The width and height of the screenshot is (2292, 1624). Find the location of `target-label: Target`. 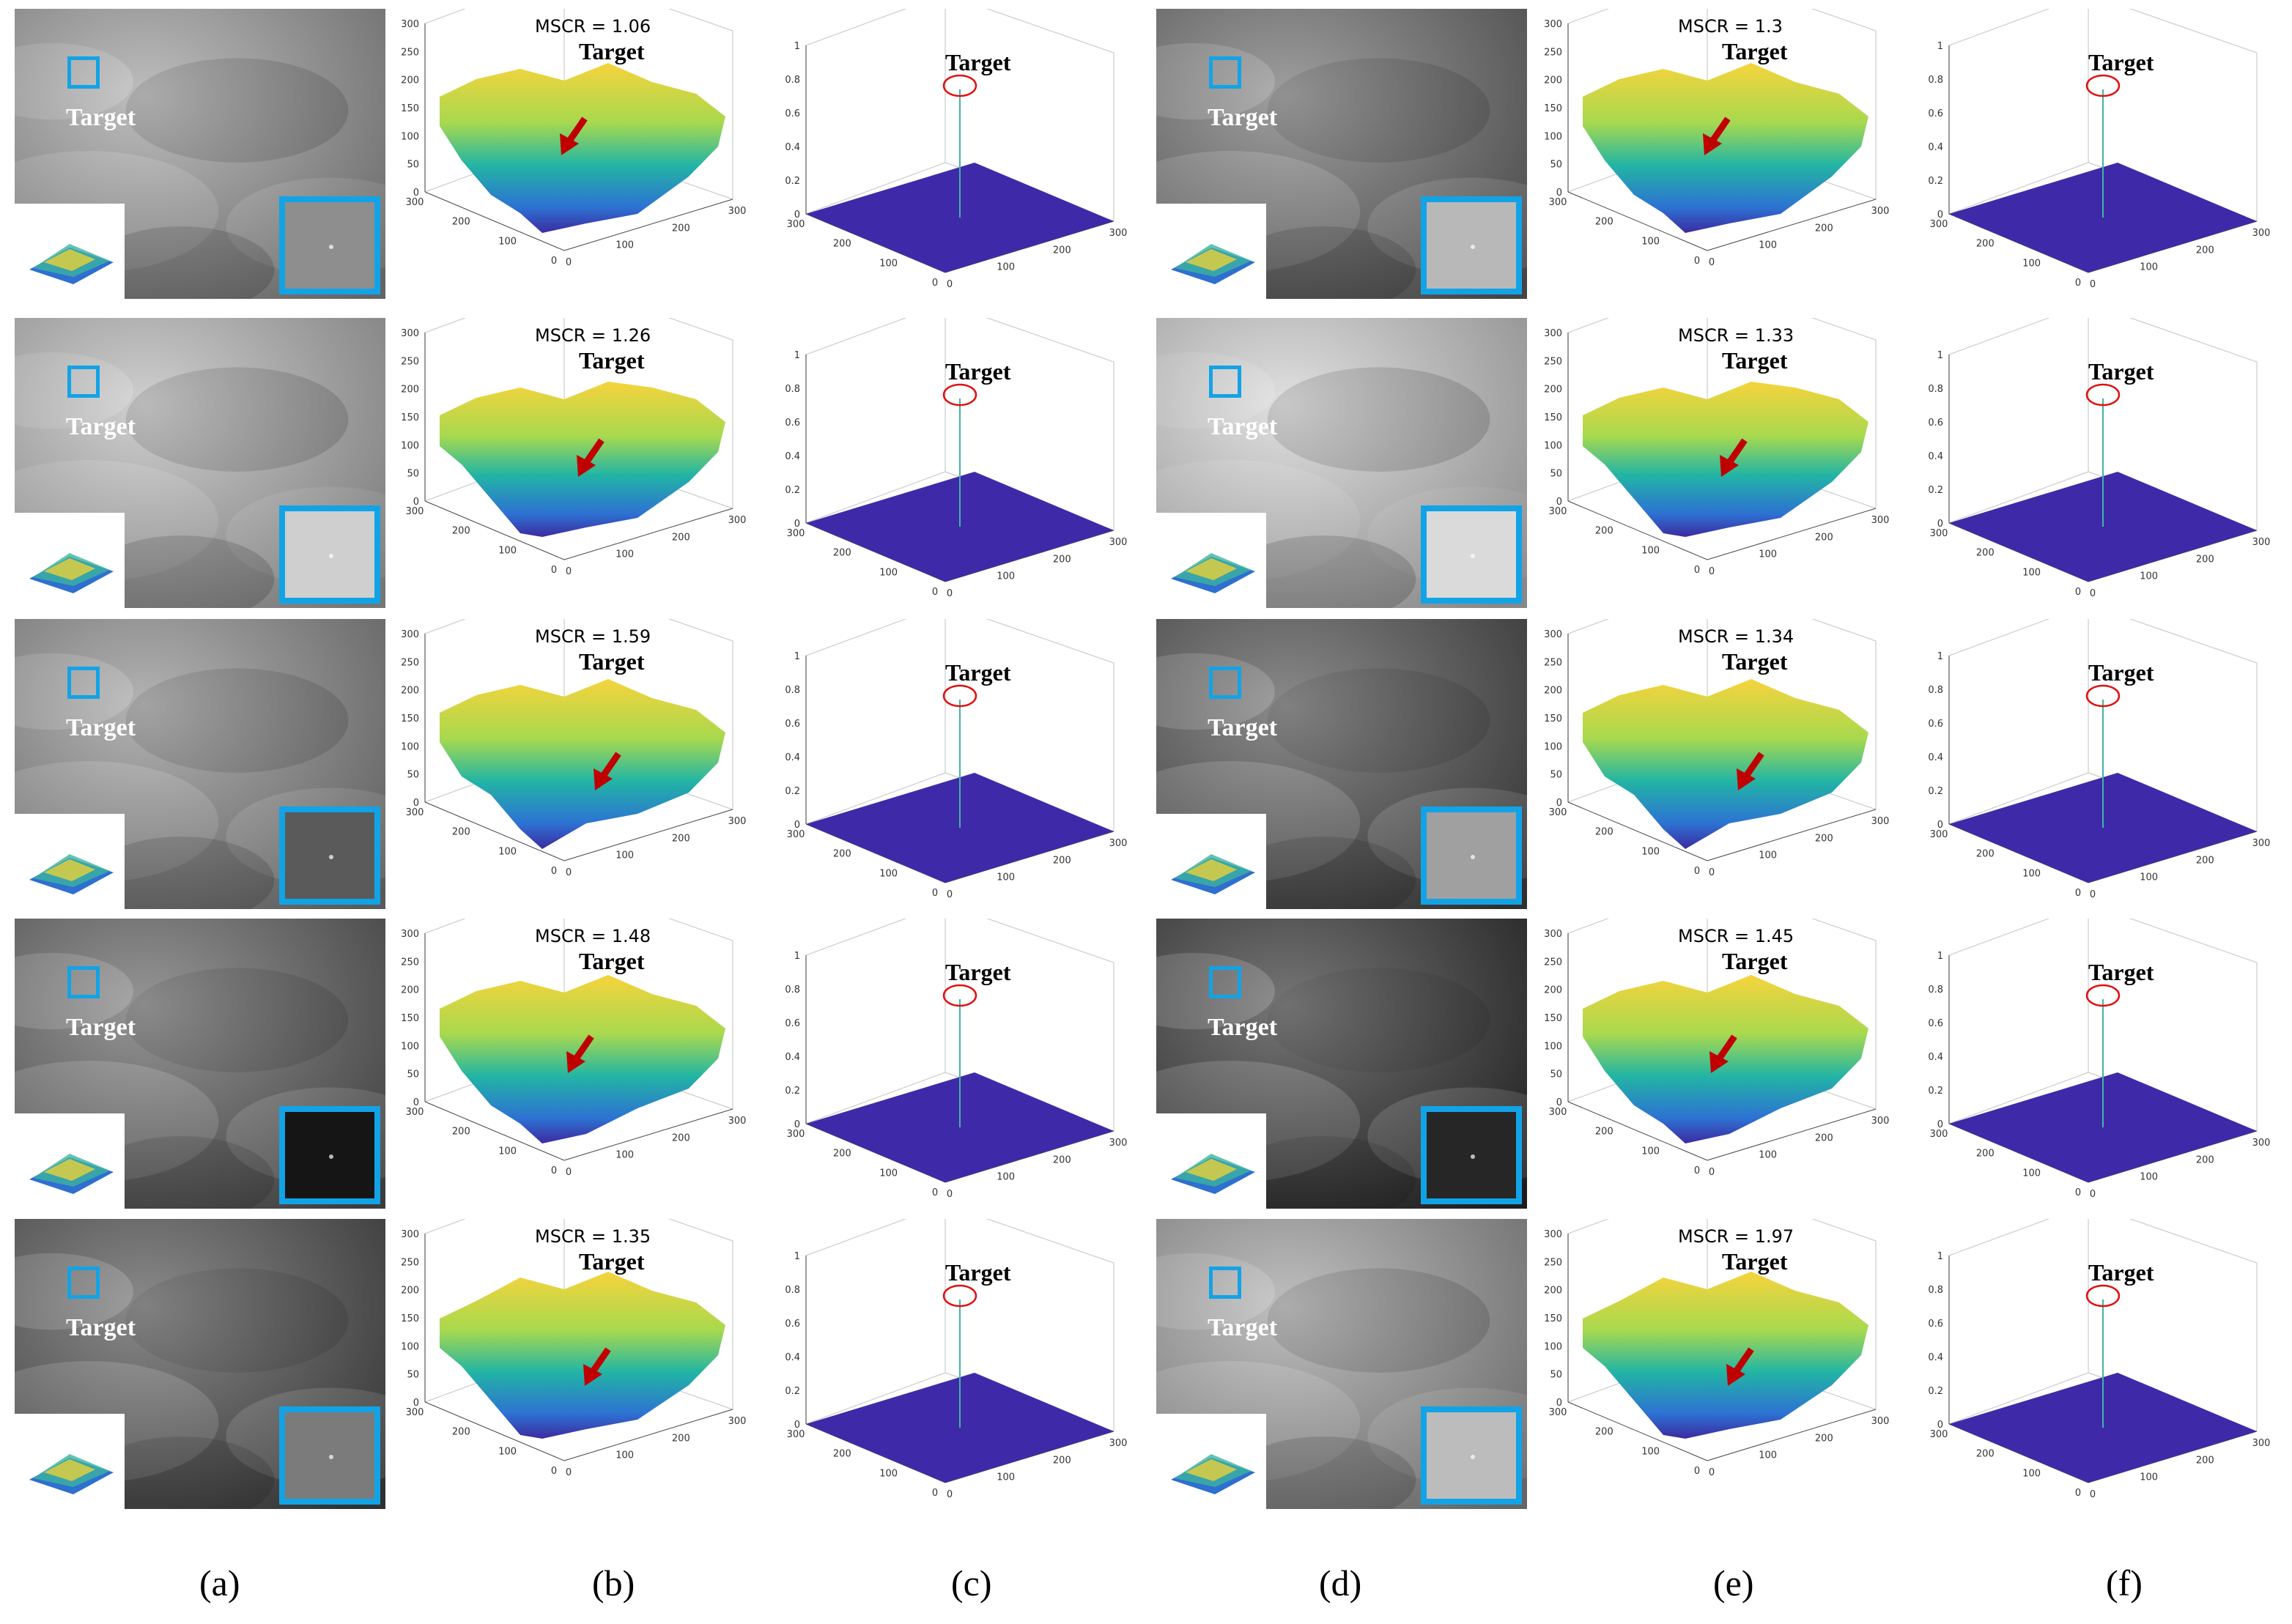

target-label: Target is located at coordinates (1243, 1328).